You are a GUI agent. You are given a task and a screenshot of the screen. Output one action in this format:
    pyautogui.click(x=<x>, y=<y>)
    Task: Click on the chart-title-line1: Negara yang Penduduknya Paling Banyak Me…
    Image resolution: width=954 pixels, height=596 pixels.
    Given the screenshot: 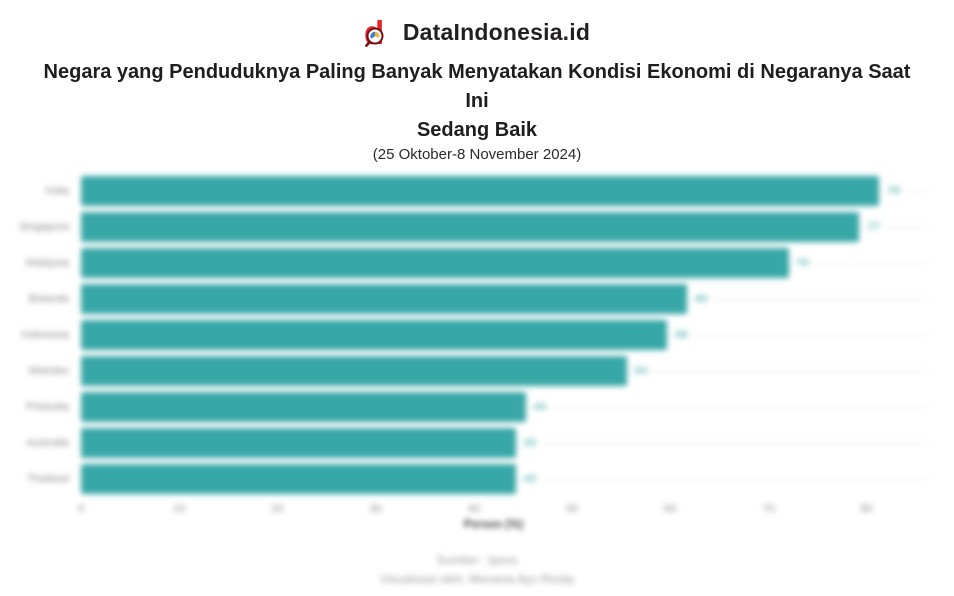 What is the action you would take?
    pyautogui.click(x=477, y=86)
    